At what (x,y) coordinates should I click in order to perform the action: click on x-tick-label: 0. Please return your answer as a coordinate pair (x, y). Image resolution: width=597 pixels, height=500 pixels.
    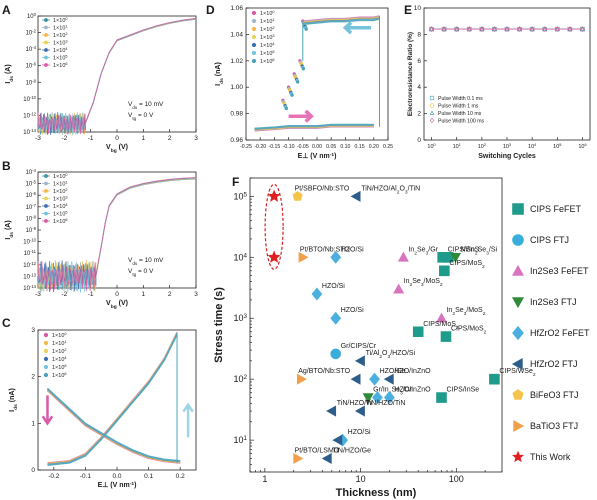
    Looking at the image, I should click on (117, 138).